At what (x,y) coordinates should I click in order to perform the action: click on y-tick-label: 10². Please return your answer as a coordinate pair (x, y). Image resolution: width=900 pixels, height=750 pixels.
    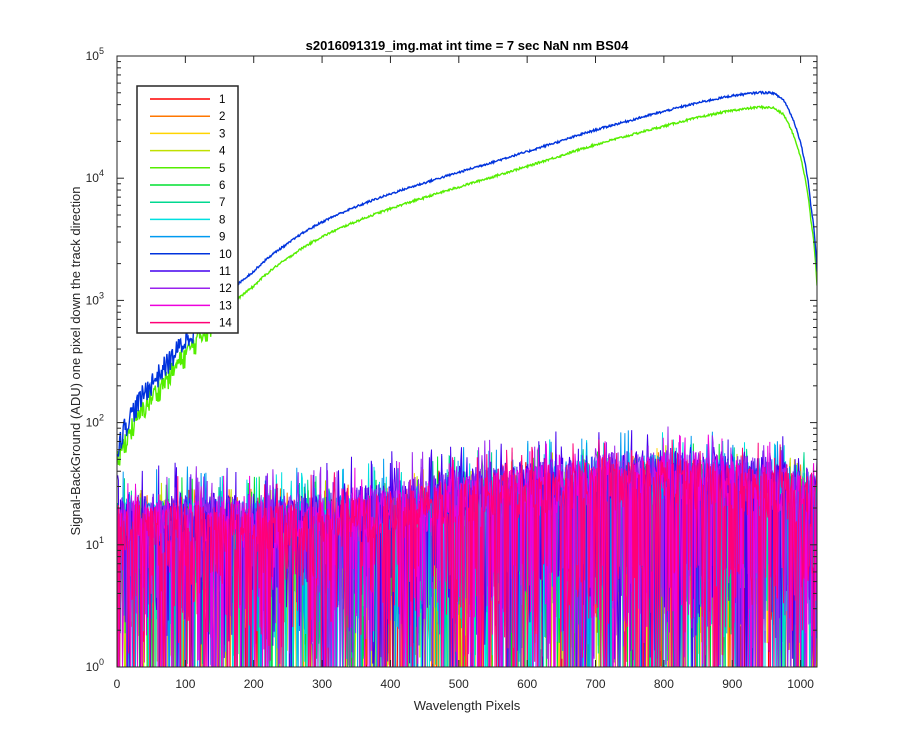
    Looking at the image, I should click on (95, 421).